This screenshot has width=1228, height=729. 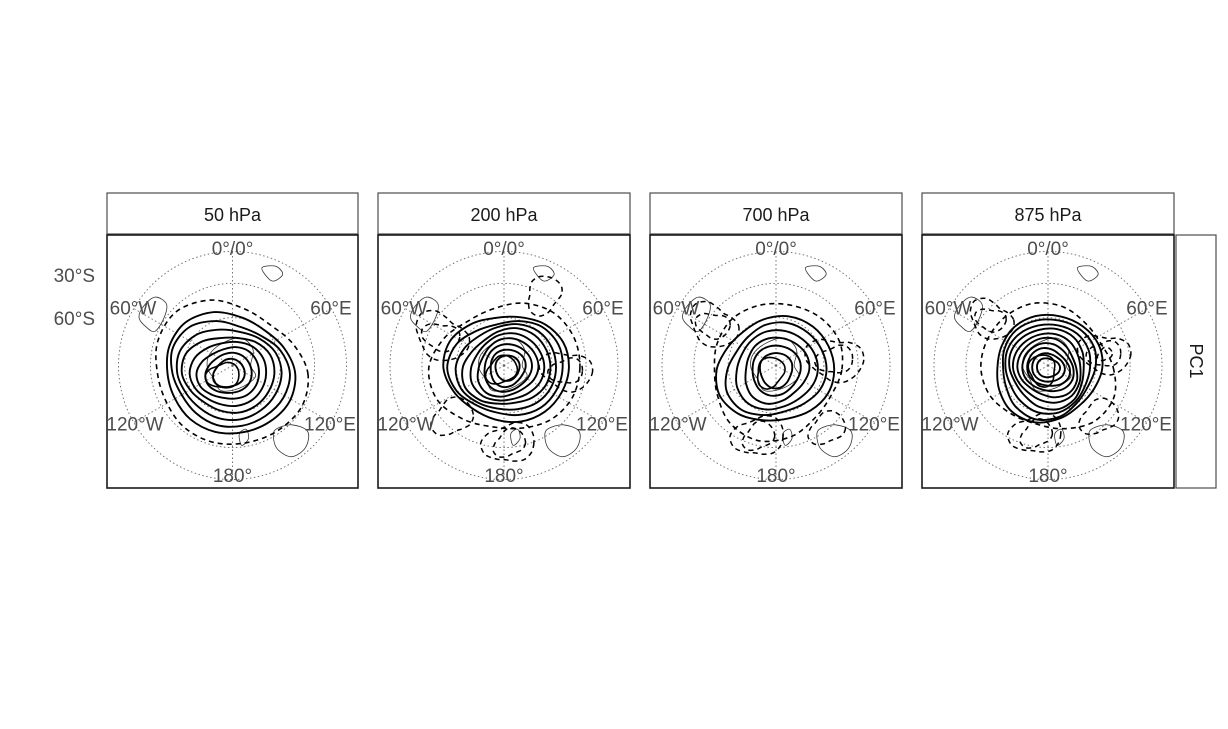 I want to click on panel-title: 50 hPa, so click(x=233, y=215).